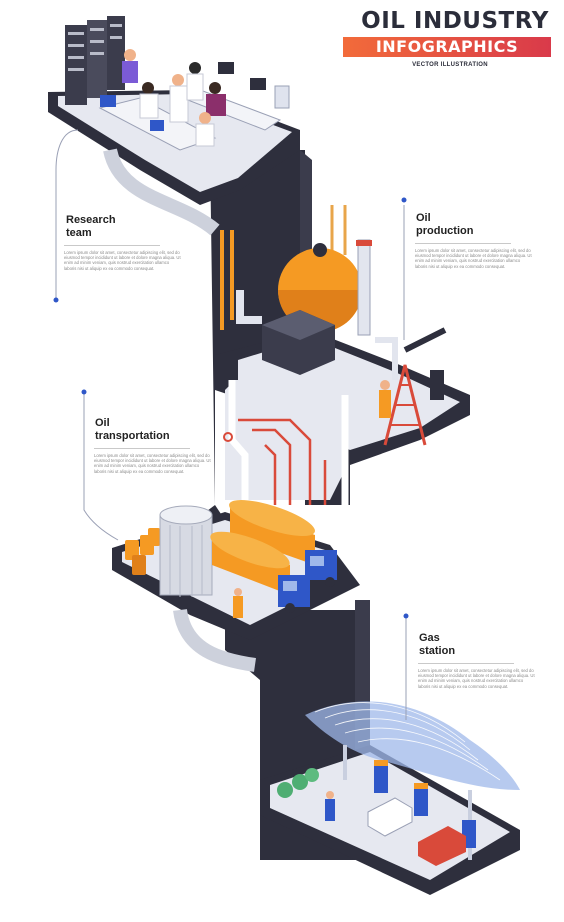 The height and width of the screenshot is (922, 564). I want to click on transportation-platform, so click(236, 586).